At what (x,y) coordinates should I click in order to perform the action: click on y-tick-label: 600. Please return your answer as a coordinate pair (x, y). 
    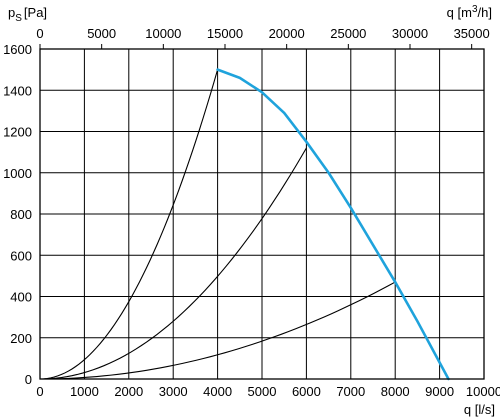
    Looking at the image, I should click on (21, 255).